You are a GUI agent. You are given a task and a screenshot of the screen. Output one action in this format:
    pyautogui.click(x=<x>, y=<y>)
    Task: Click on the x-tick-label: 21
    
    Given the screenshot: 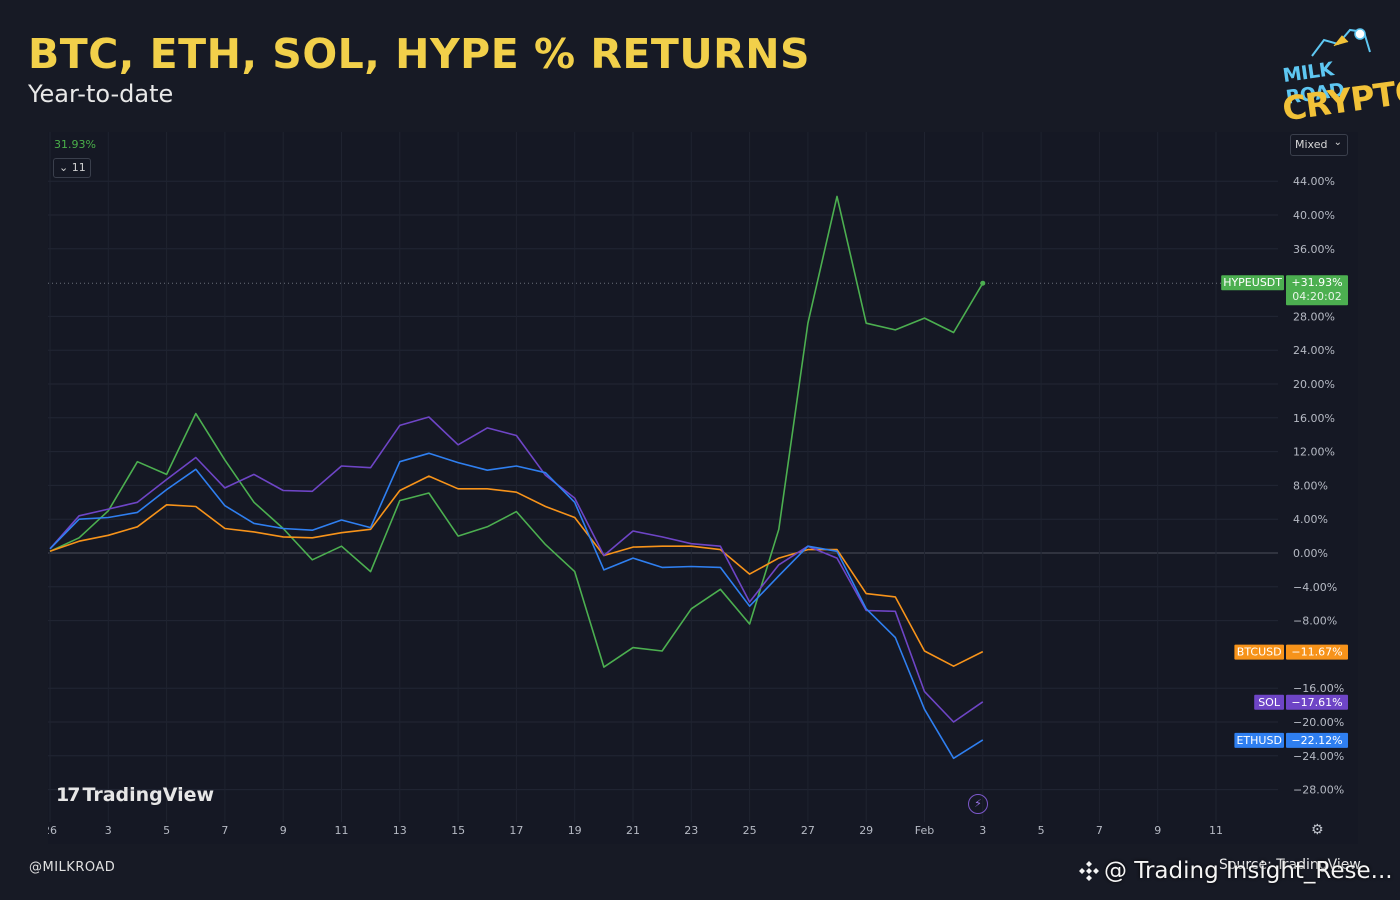 What is the action you would take?
    pyautogui.click(x=633, y=830)
    